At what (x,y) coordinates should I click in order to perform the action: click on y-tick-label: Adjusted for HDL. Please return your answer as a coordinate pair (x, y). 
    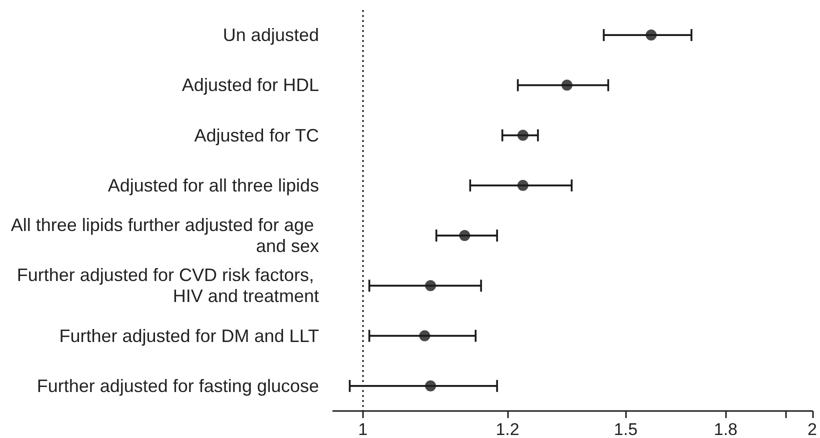
    Looking at the image, I should click on (250, 85).